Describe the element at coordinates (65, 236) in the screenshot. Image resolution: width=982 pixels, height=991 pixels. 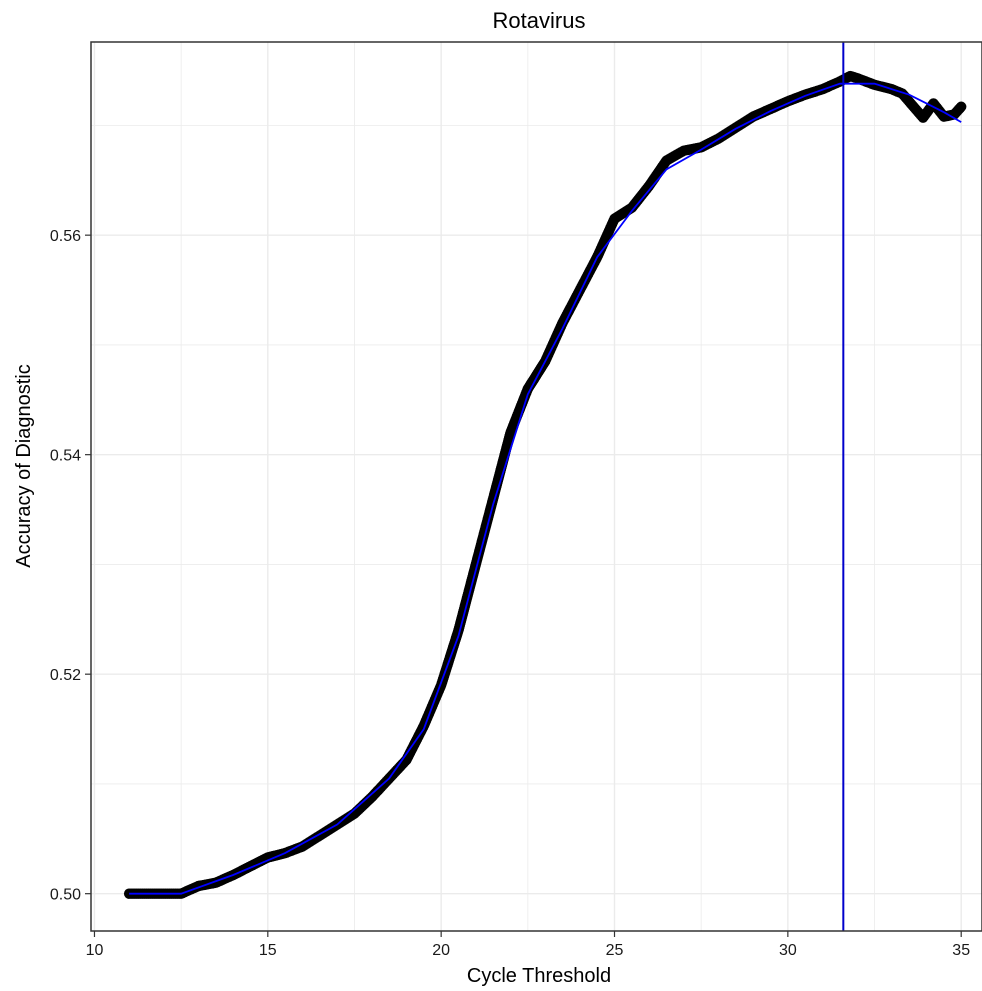
I see `y-tick-label: 0.56` at that location.